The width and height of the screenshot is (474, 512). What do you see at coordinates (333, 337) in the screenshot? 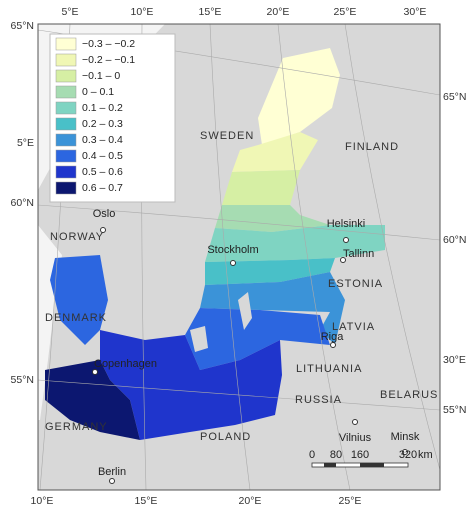
I see `city-label: Riga` at bounding box center [333, 337].